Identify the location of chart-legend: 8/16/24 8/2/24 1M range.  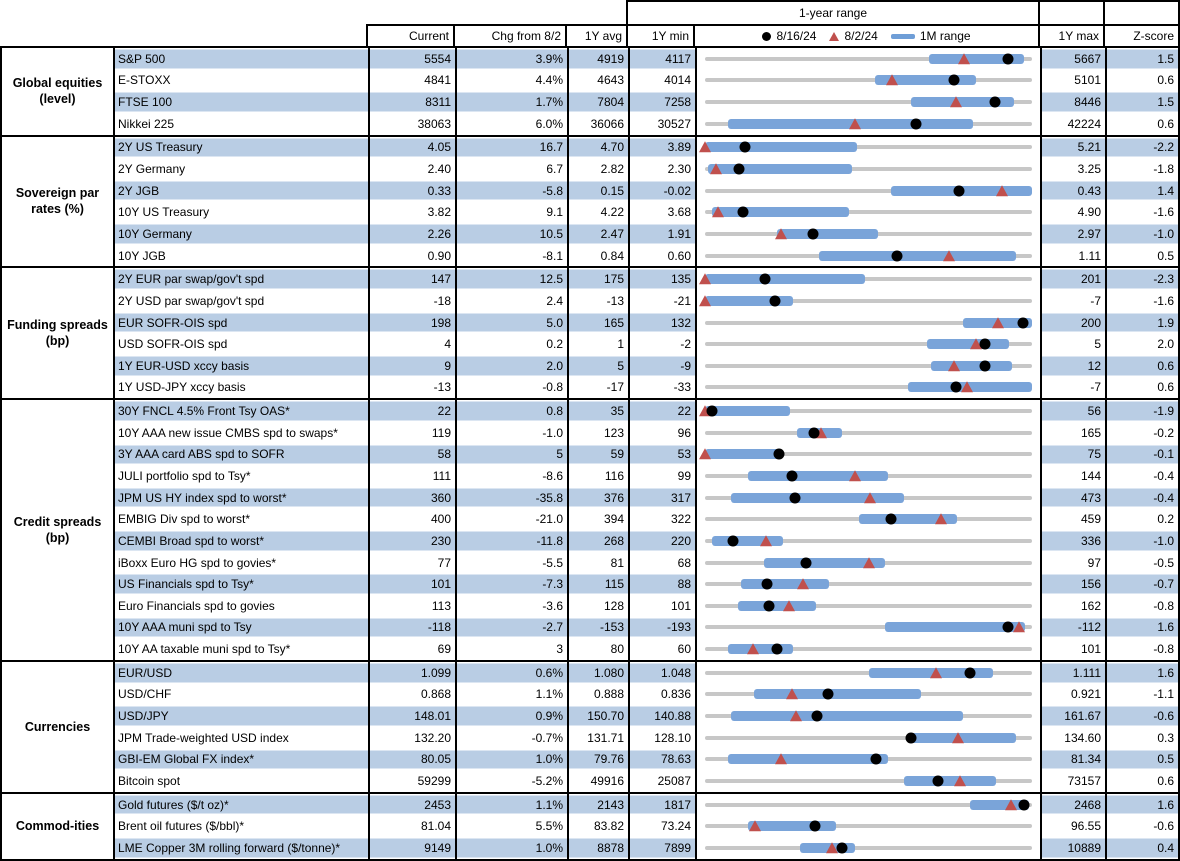
(866, 35).